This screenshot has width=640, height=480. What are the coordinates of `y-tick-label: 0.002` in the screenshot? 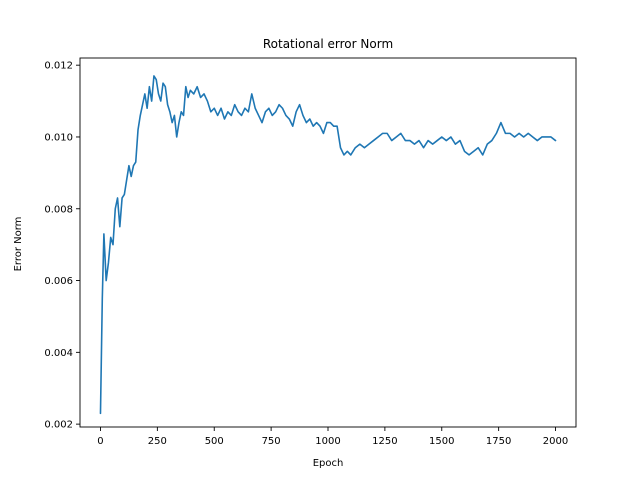 It's located at (58, 425).